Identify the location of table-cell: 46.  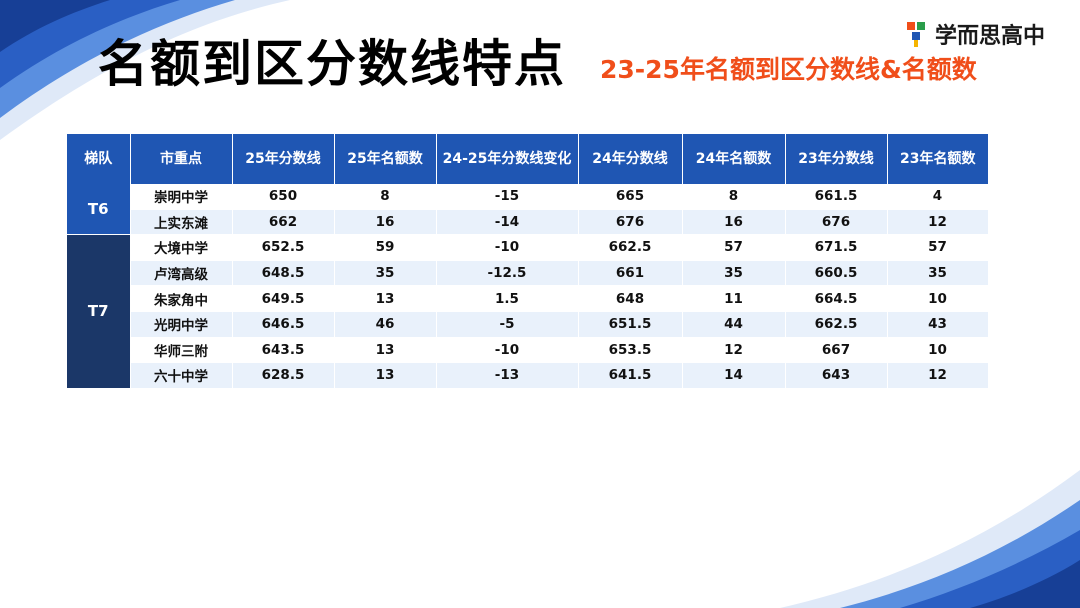
(385, 324).